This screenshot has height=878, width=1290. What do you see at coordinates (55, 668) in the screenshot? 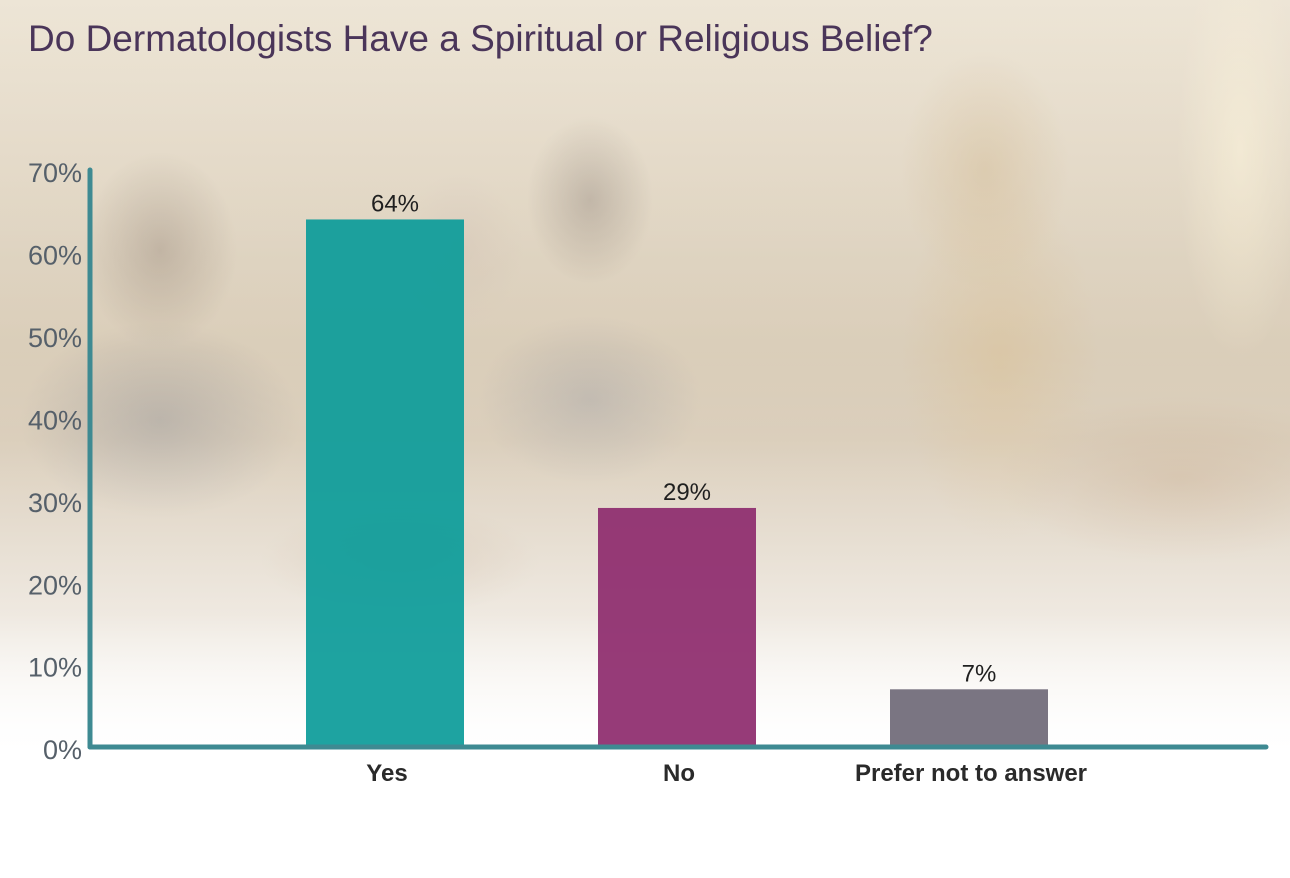
I see `y-tick-label: 10%` at bounding box center [55, 668].